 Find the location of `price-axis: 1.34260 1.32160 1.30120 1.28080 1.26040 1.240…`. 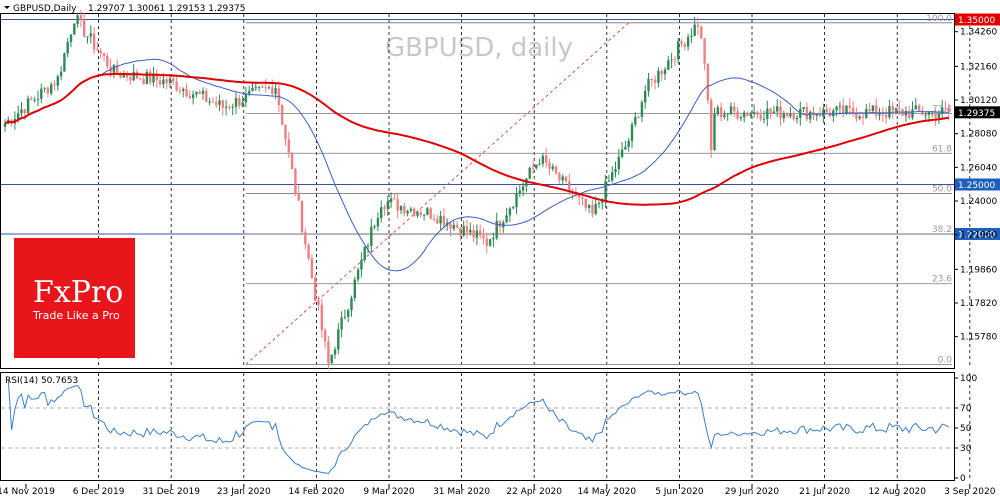

price-axis: 1.34260 1.32160 1.30120 1.28080 1.26040 1.240… is located at coordinates (977, 185).